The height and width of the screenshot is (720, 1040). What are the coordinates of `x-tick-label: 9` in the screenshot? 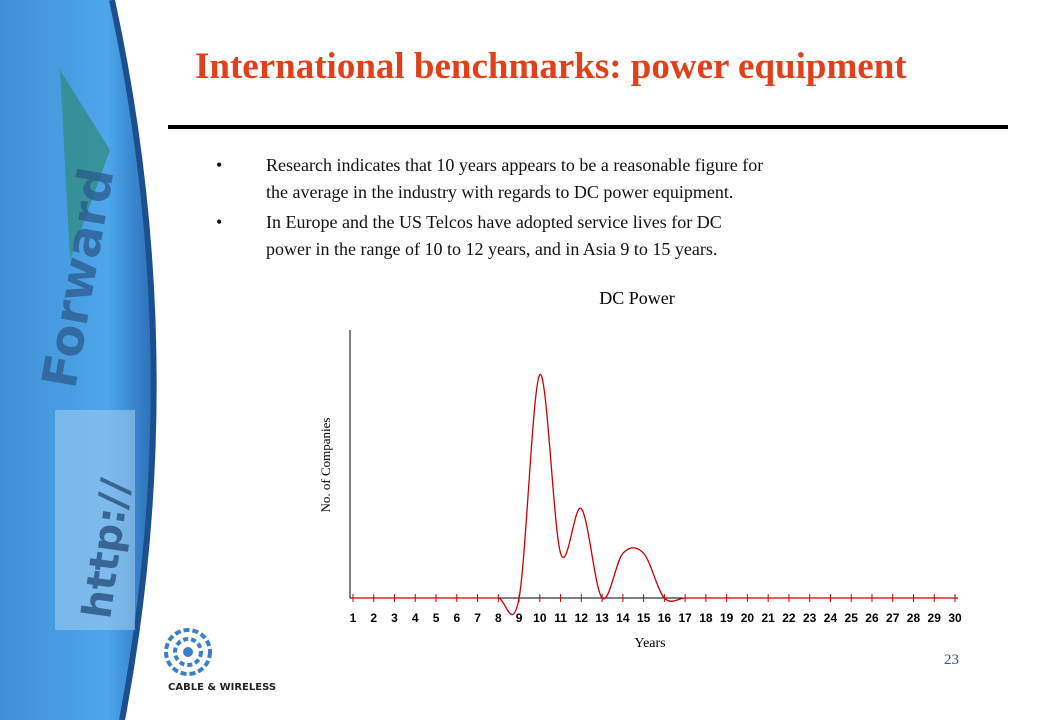 It's located at (519, 618).